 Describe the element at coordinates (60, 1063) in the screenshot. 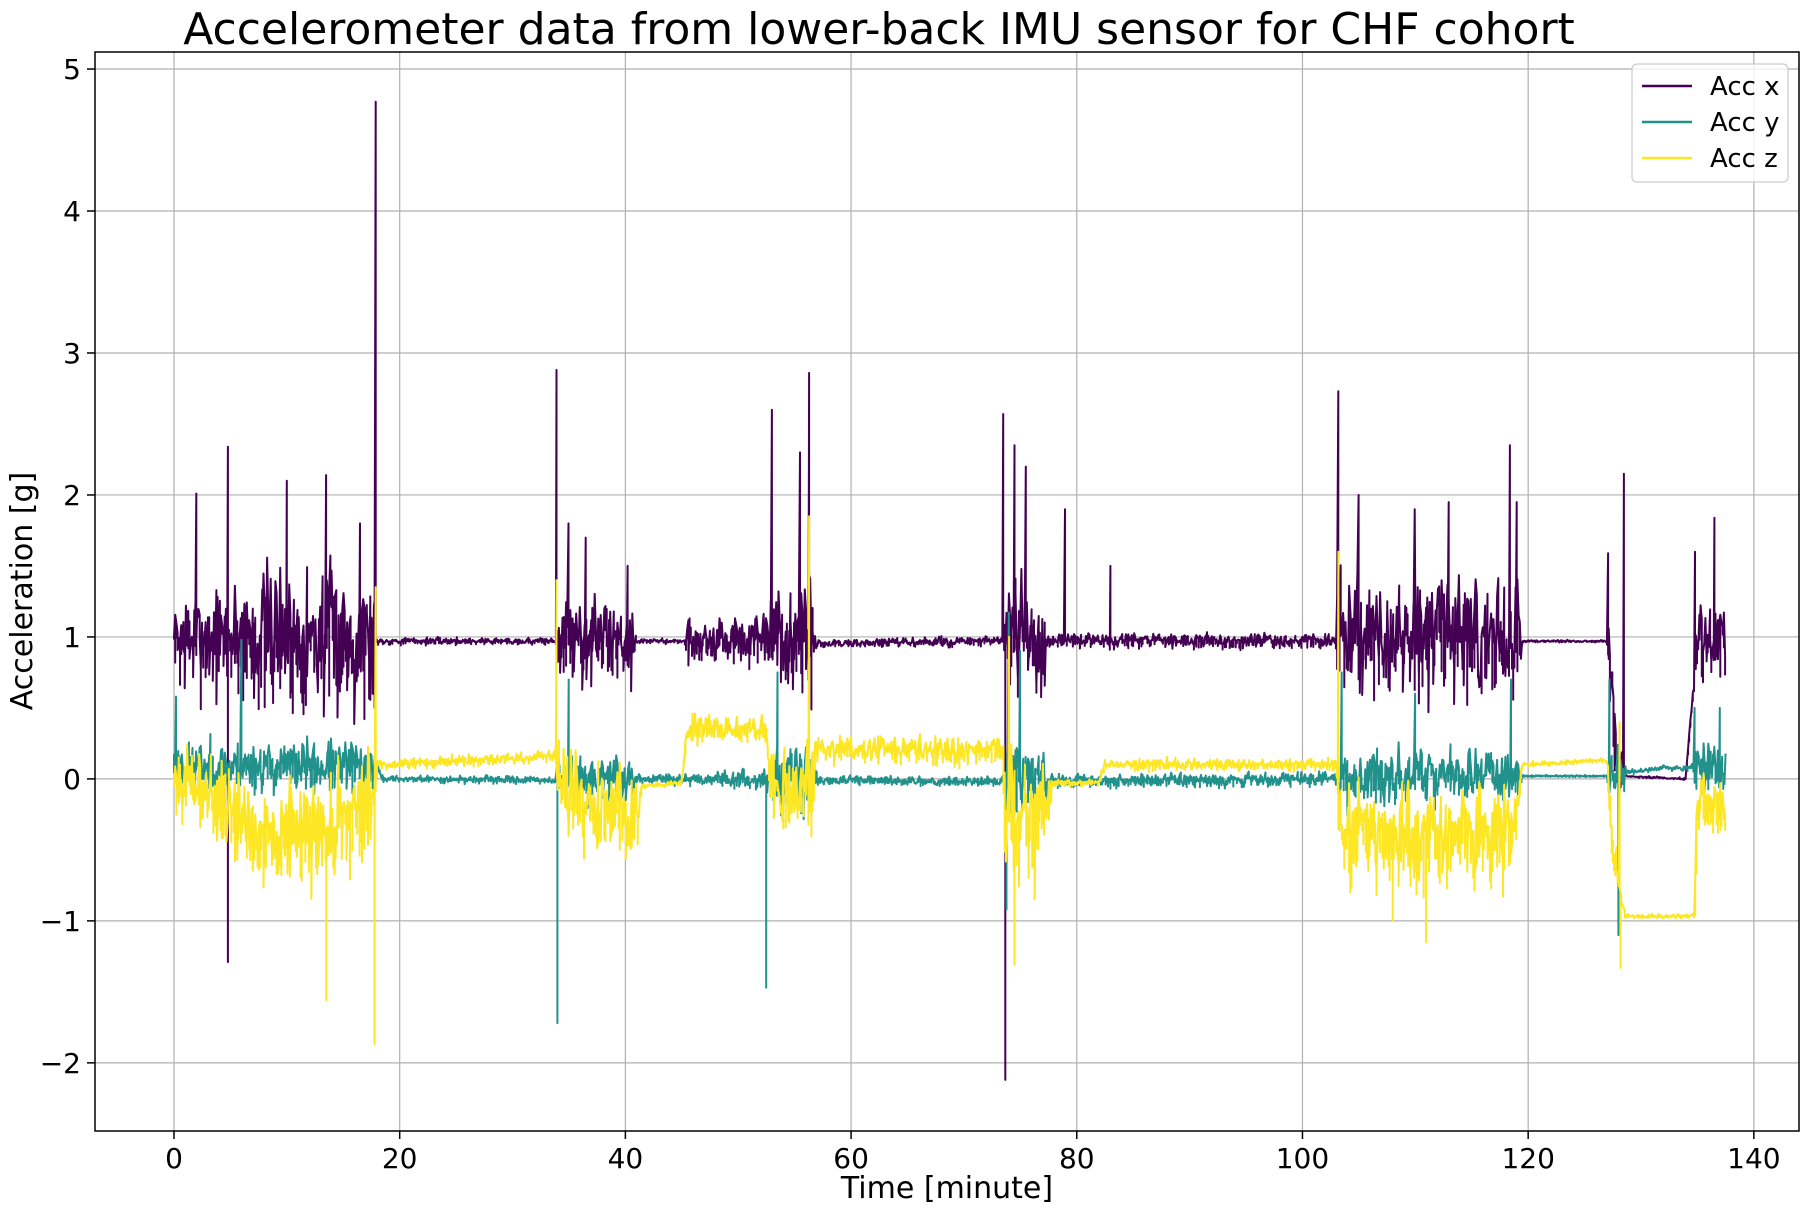

I see `y-tick-label: −2` at that location.